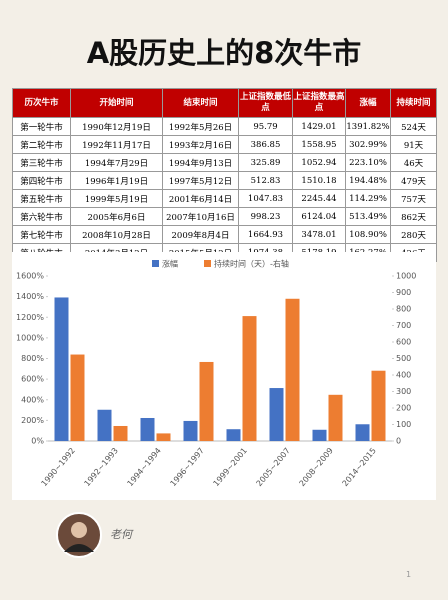  I want to click on table-cell: 223.10%, so click(368, 162).